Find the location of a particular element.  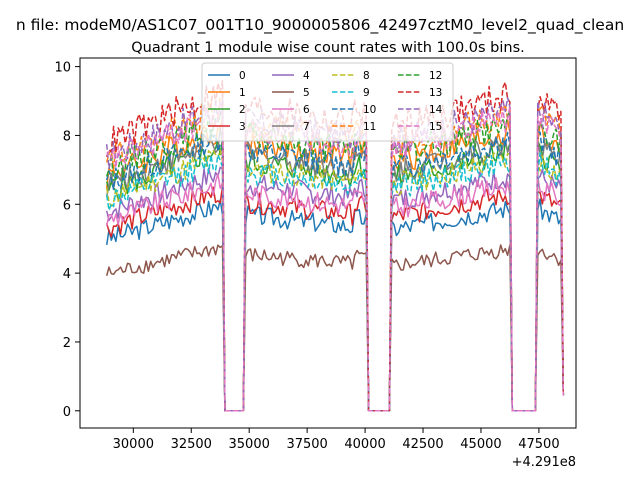

legend-label: 12 is located at coordinates (435, 76).